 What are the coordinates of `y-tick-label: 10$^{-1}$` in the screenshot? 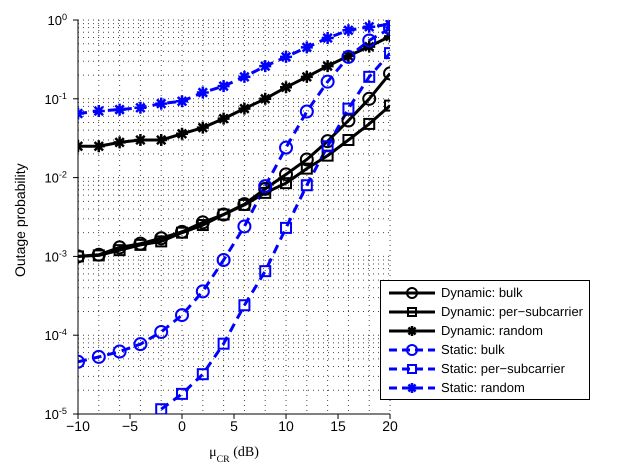 It's located at (55, 98).